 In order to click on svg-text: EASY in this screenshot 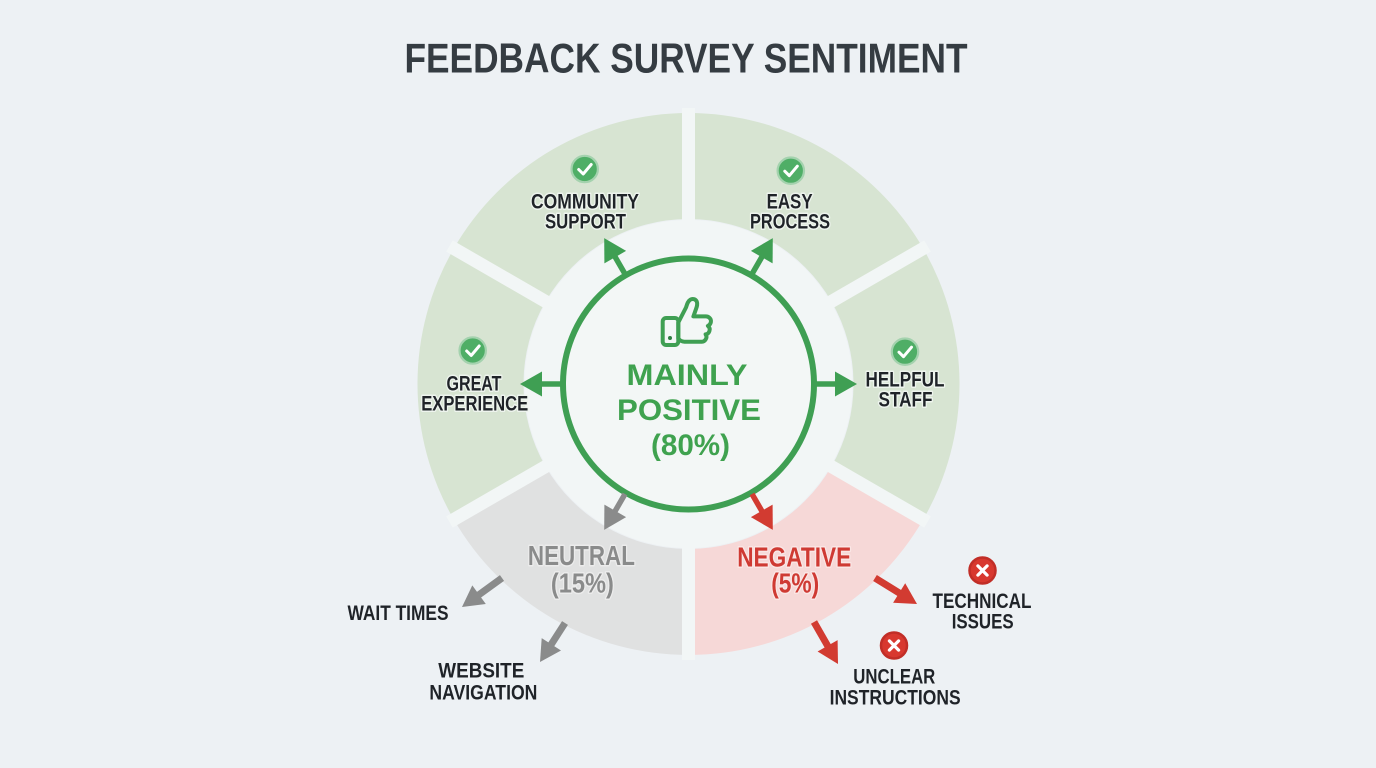, I will do `click(790, 202)`.